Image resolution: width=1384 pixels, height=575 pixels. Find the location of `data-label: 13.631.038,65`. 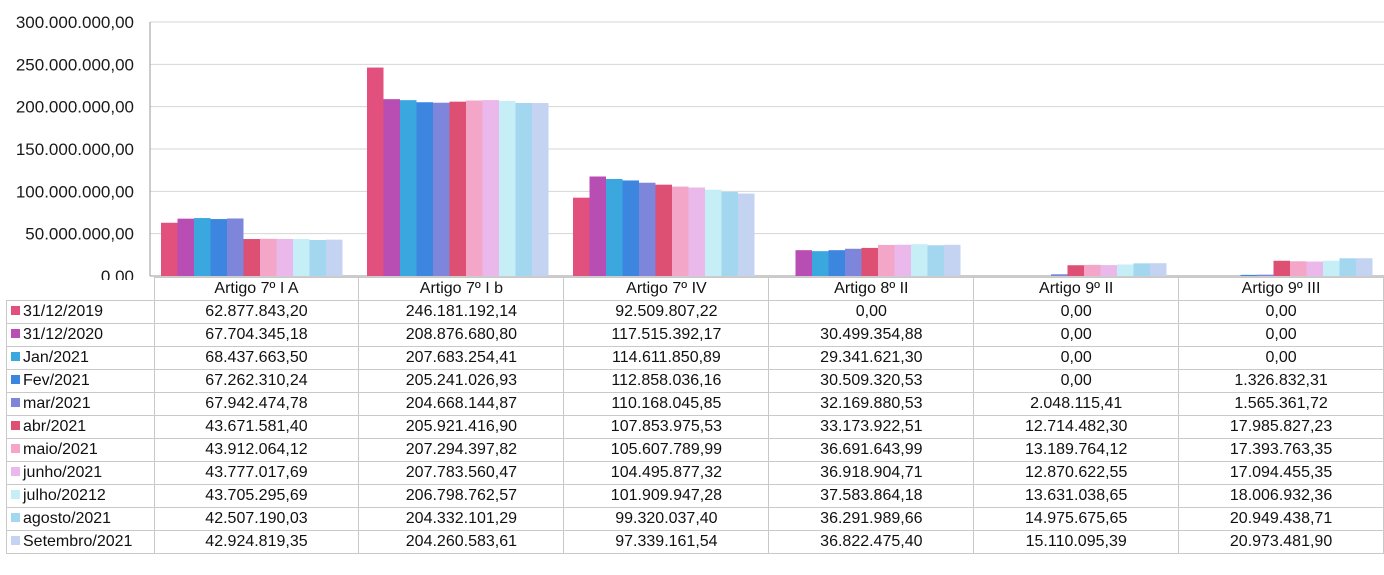

data-label: 13.631.038,65 is located at coordinates (1076, 496).